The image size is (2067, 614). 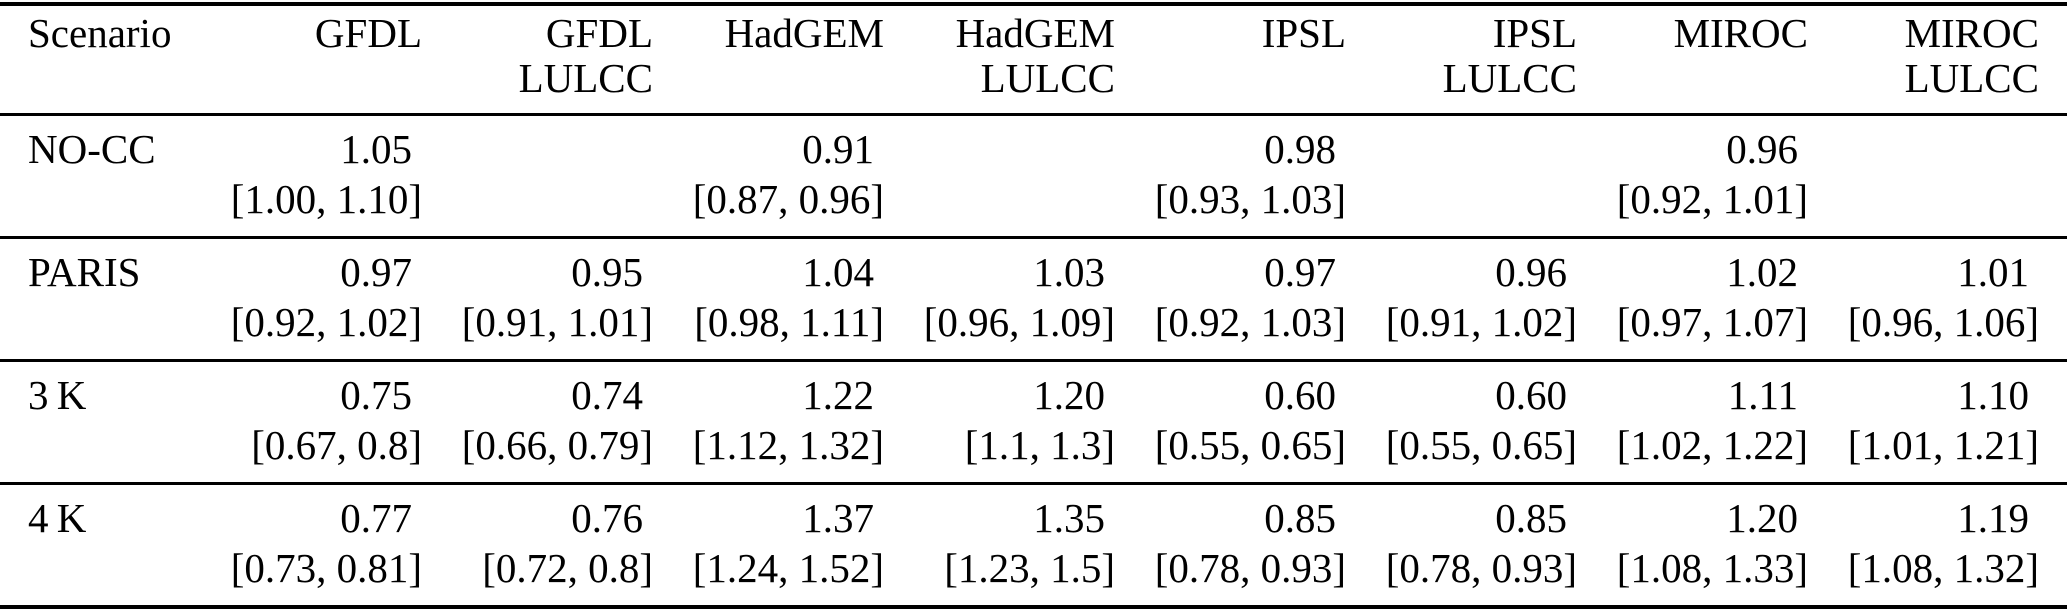 I want to click on column-header-gfdl-lulcc: GFDL LULCC, so click(x=537, y=59).